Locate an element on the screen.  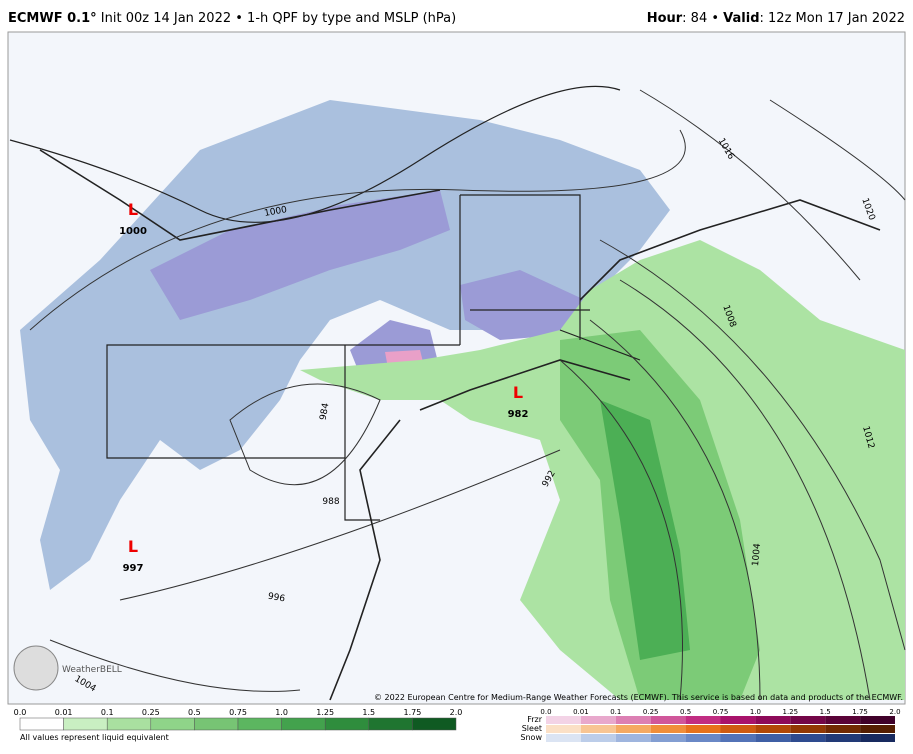
isobar-label: 1000 is located at coordinates (276, 212).